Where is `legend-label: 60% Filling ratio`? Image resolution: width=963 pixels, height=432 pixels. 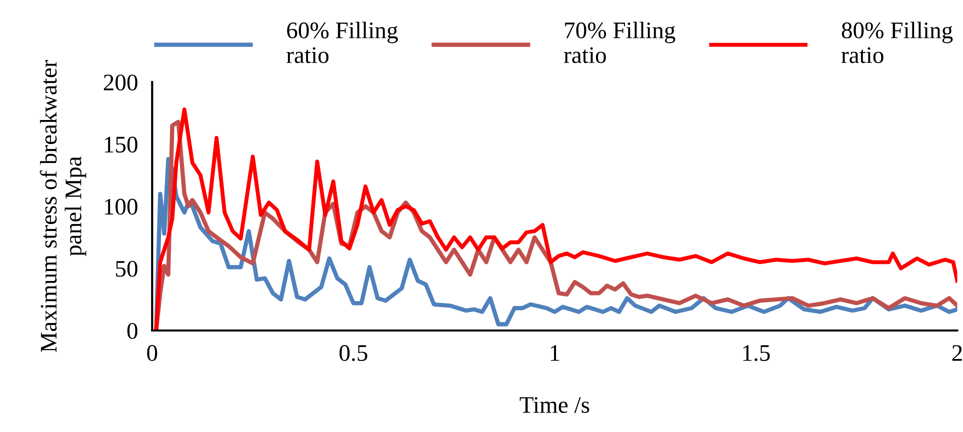
legend-label: 60% Filling ratio is located at coordinates (342, 43).